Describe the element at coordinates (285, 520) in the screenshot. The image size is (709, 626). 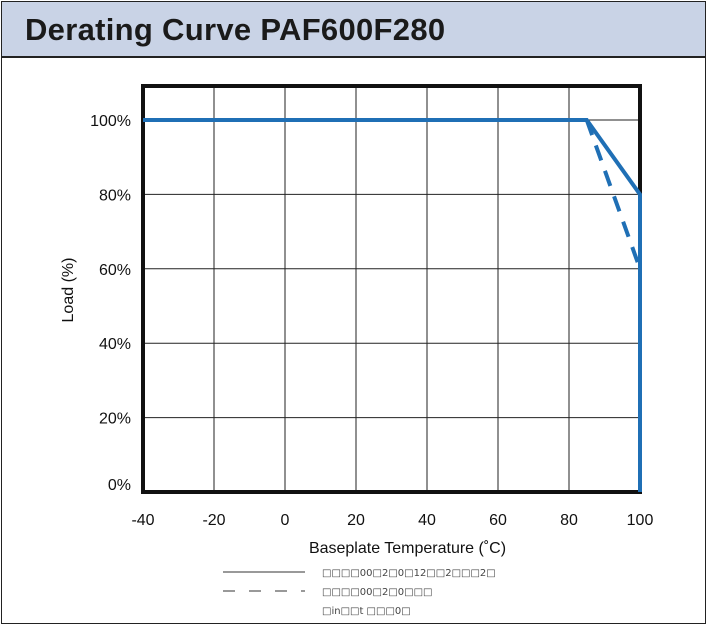
I see `x-tick-label: 0` at that location.